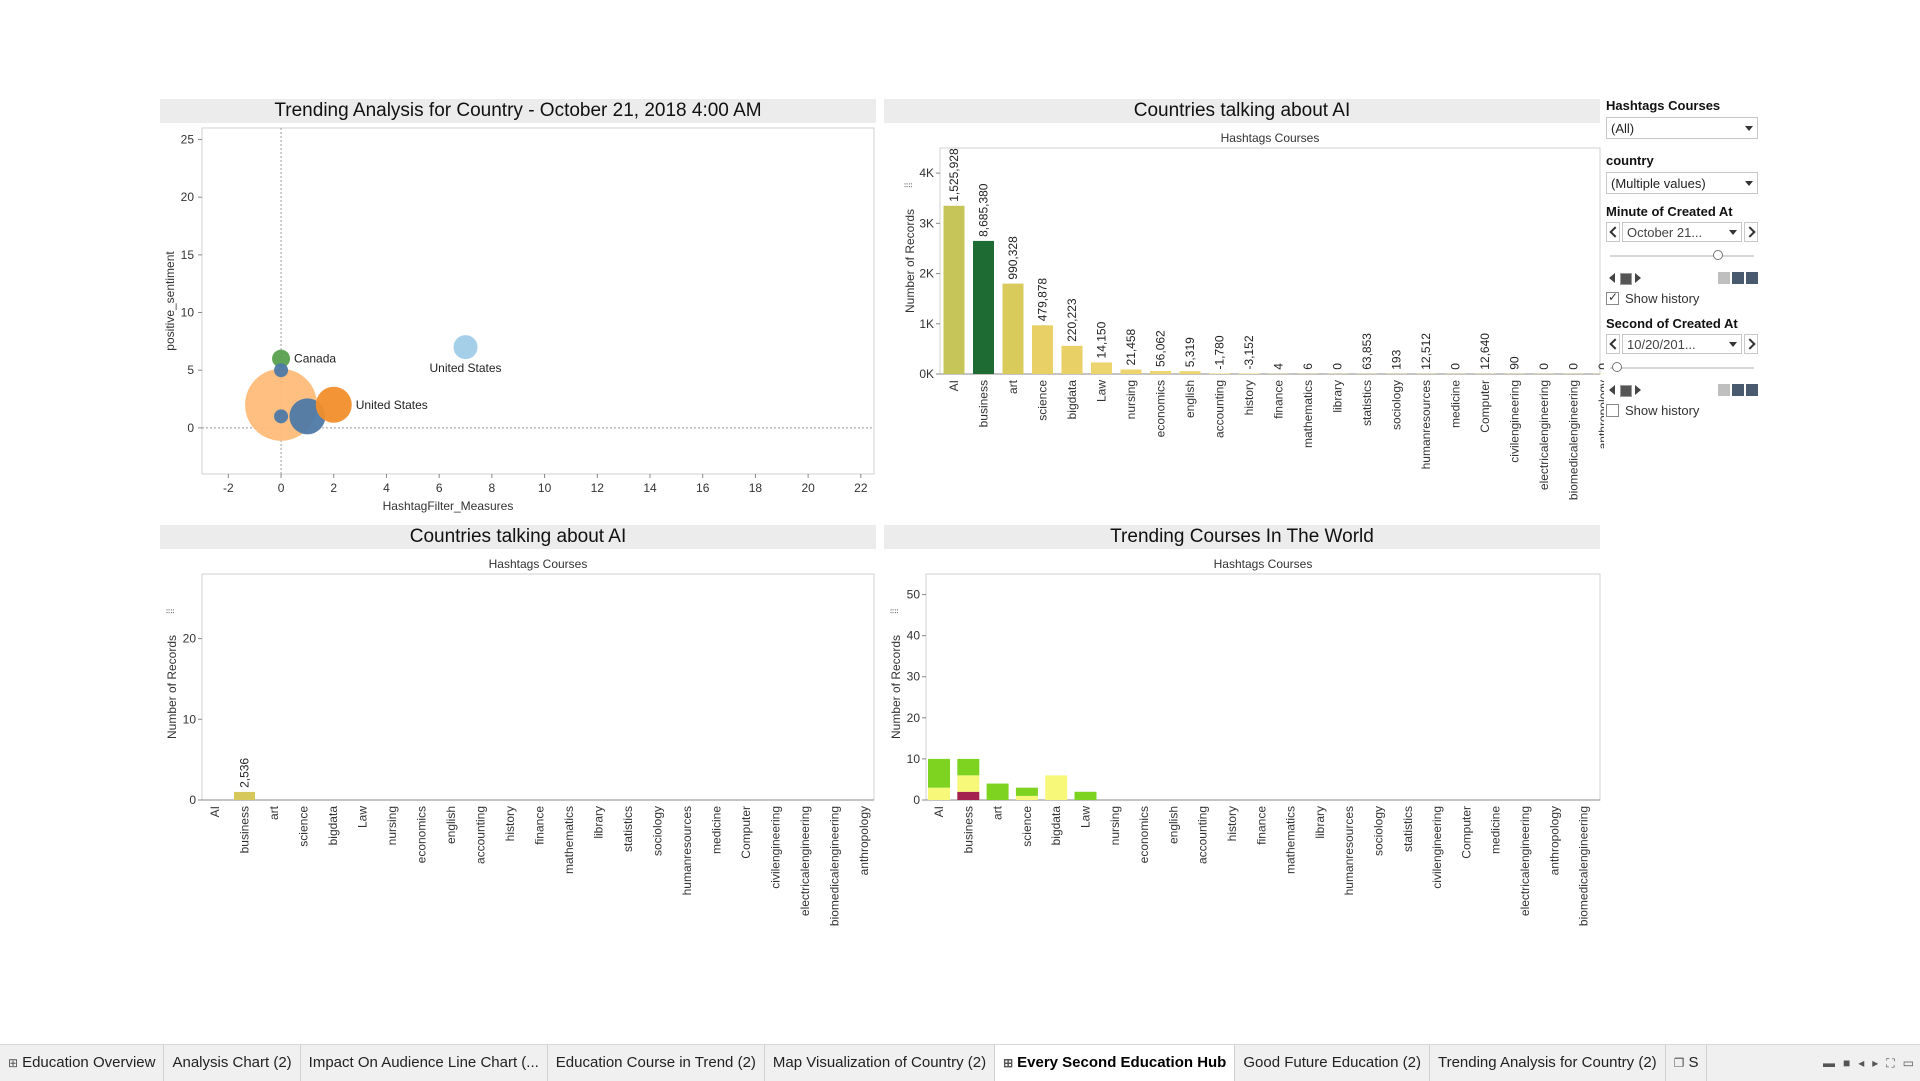 The height and width of the screenshot is (1081, 1920). I want to click on sheet-tab: Education Course in Trend (2), so click(656, 1063).